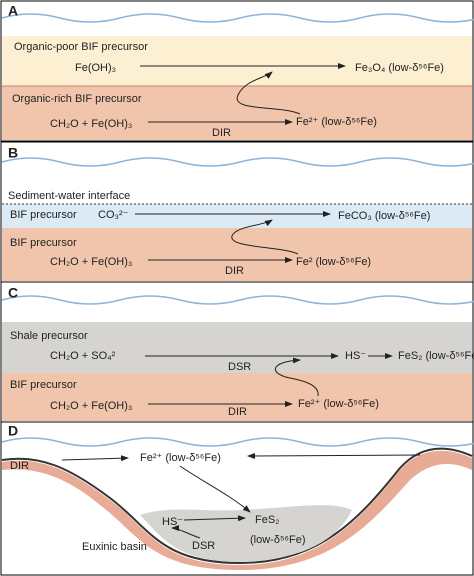 This screenshot has height=576, width=474. I want to click on species: FeCO₃ (low-δ⁵⁶Fe), so click(384, 216).